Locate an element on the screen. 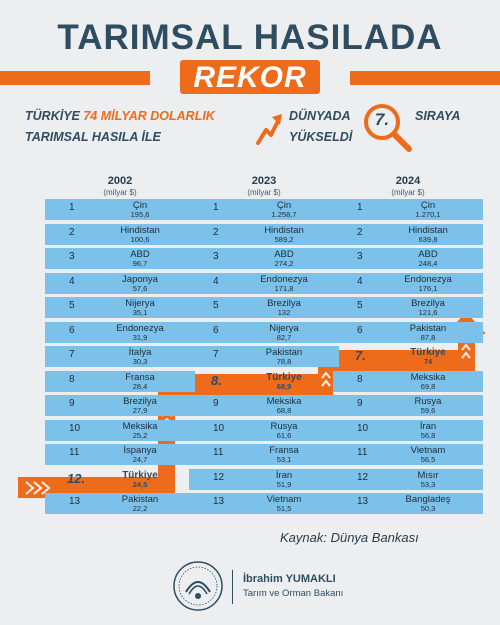  title-banner-left is located at coordinates (75, 78).